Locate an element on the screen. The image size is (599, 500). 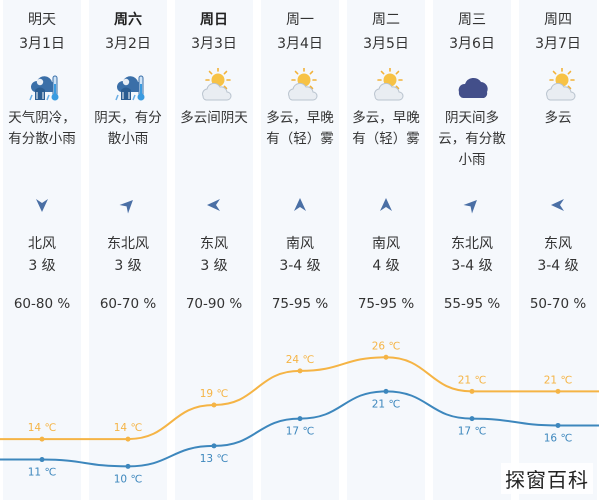
humidity: 55-95 % is located at coordinates (472, 304).